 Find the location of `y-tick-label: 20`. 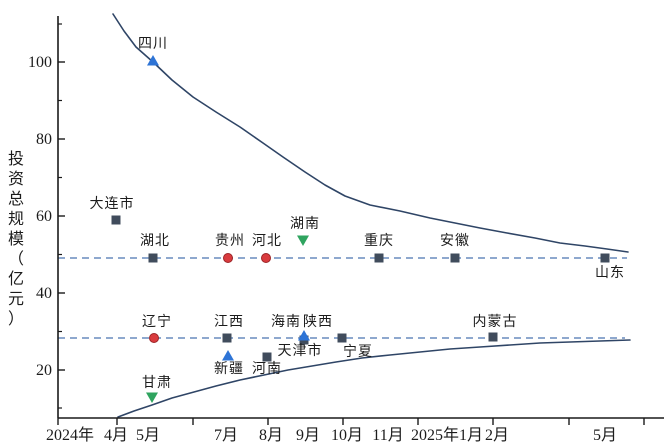

y-tick-label: 20 is located at coordinates (44, 370).